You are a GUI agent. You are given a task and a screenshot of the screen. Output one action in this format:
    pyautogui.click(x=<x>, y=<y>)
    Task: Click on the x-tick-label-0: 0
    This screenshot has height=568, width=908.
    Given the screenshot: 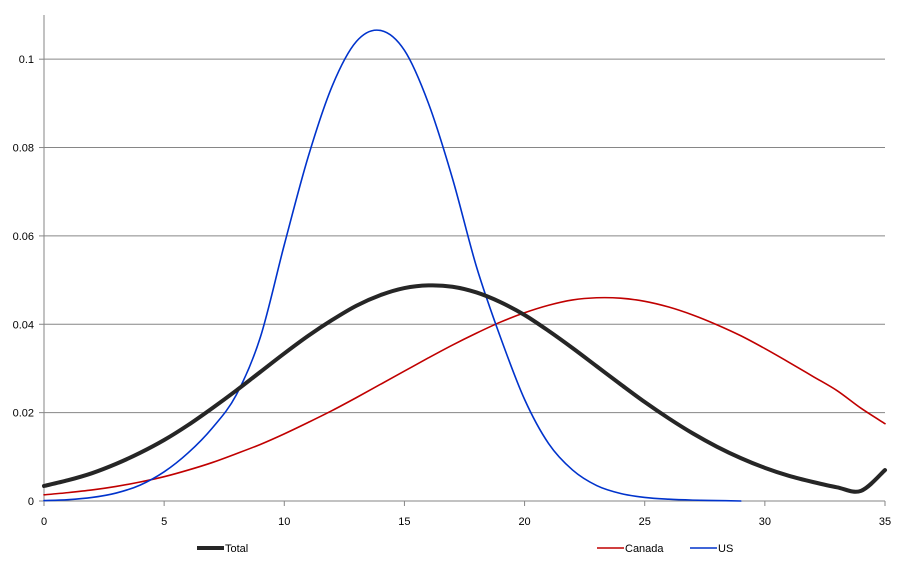 What is the action you would take?
    pyautogui.click(x=44, y=522)
    